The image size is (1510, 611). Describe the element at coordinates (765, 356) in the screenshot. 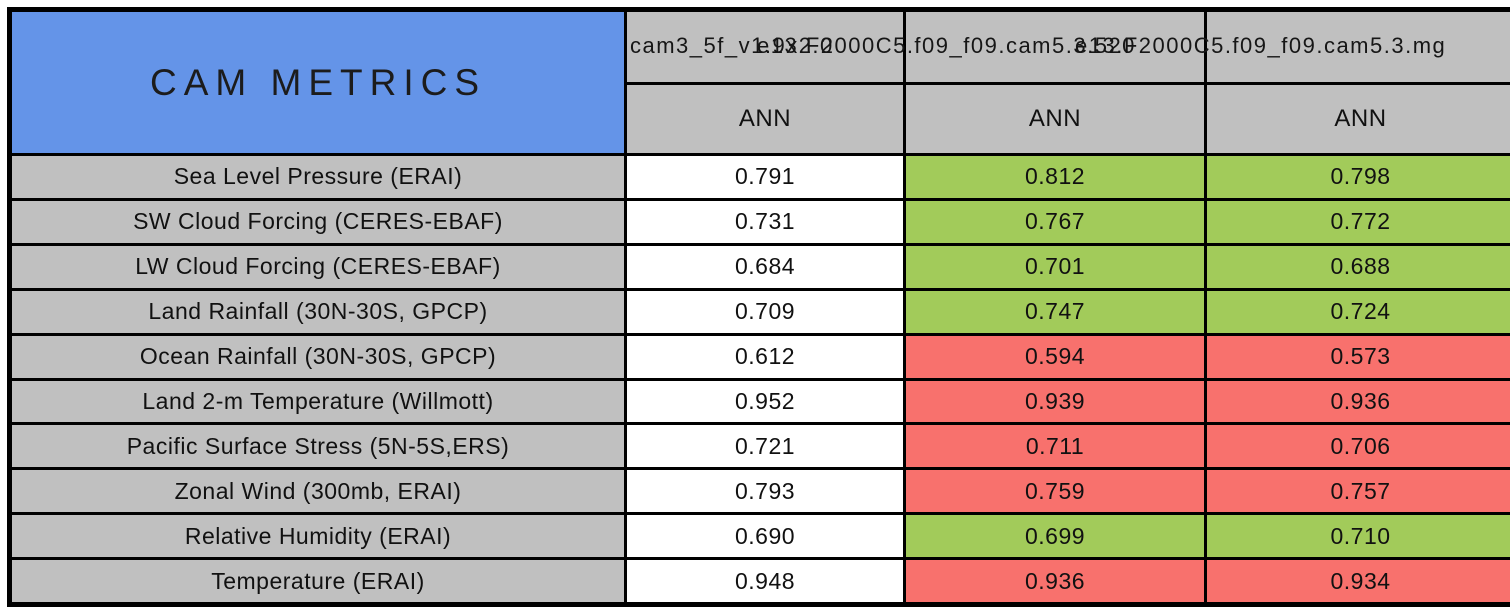

I see `metric-value-cell: 0.612` at that location.